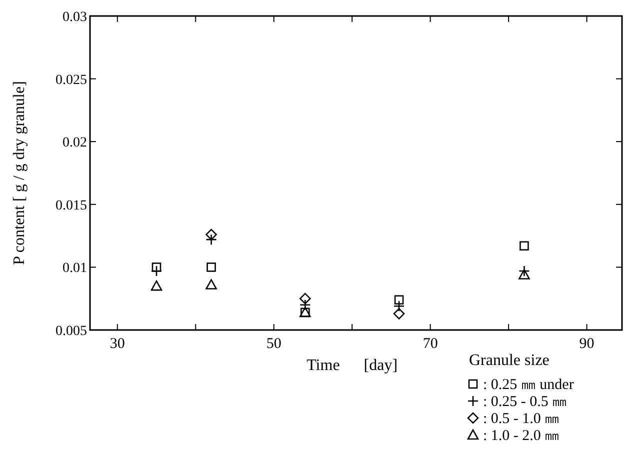 This screenshot has height=464, width=626. I want to click on y-tick-label: 0.01, so click(74, 268).